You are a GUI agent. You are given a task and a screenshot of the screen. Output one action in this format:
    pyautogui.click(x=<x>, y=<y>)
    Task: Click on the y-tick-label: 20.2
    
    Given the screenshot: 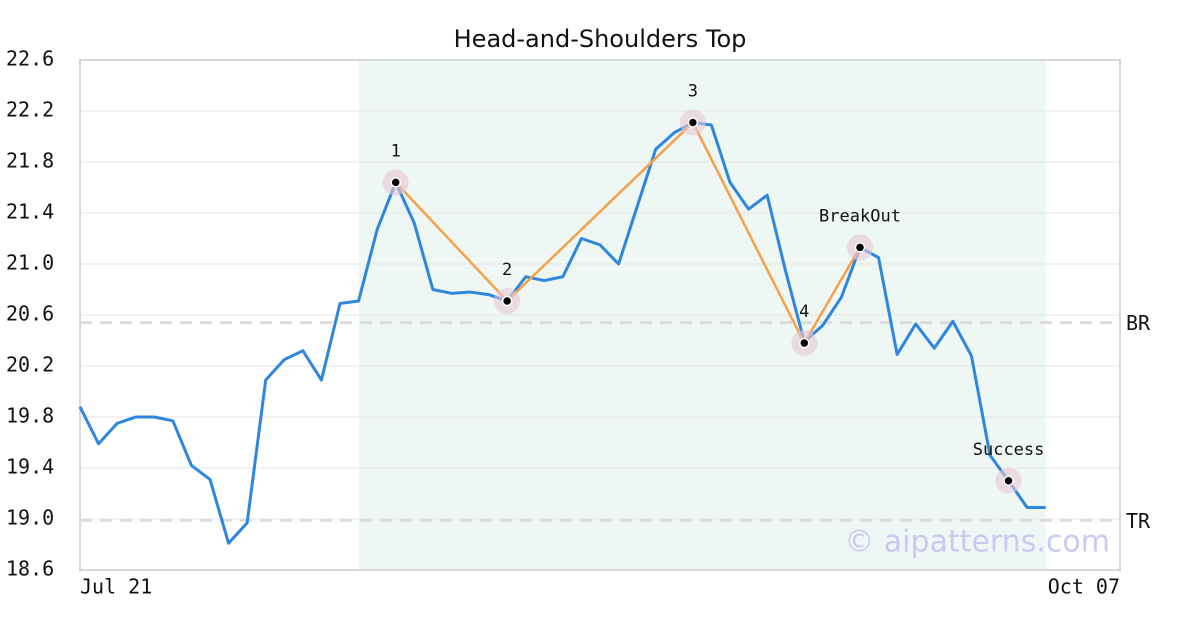 What is the action you would take?
    pyautogui.click(x=30, y=365)
    